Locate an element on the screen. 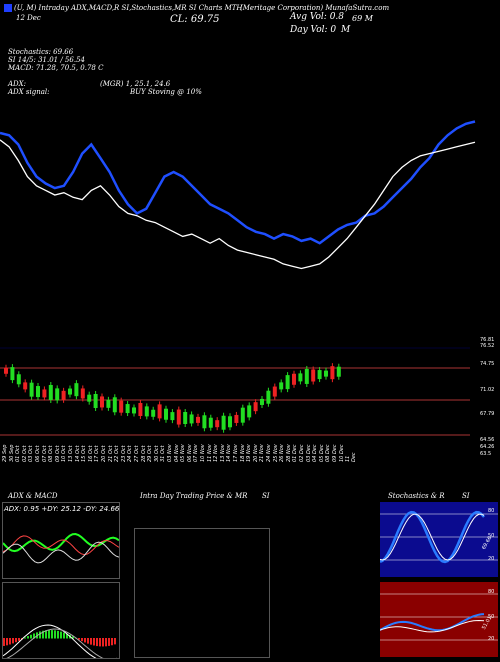  date-label: 13 Oct is located at coordinates (71, 453).